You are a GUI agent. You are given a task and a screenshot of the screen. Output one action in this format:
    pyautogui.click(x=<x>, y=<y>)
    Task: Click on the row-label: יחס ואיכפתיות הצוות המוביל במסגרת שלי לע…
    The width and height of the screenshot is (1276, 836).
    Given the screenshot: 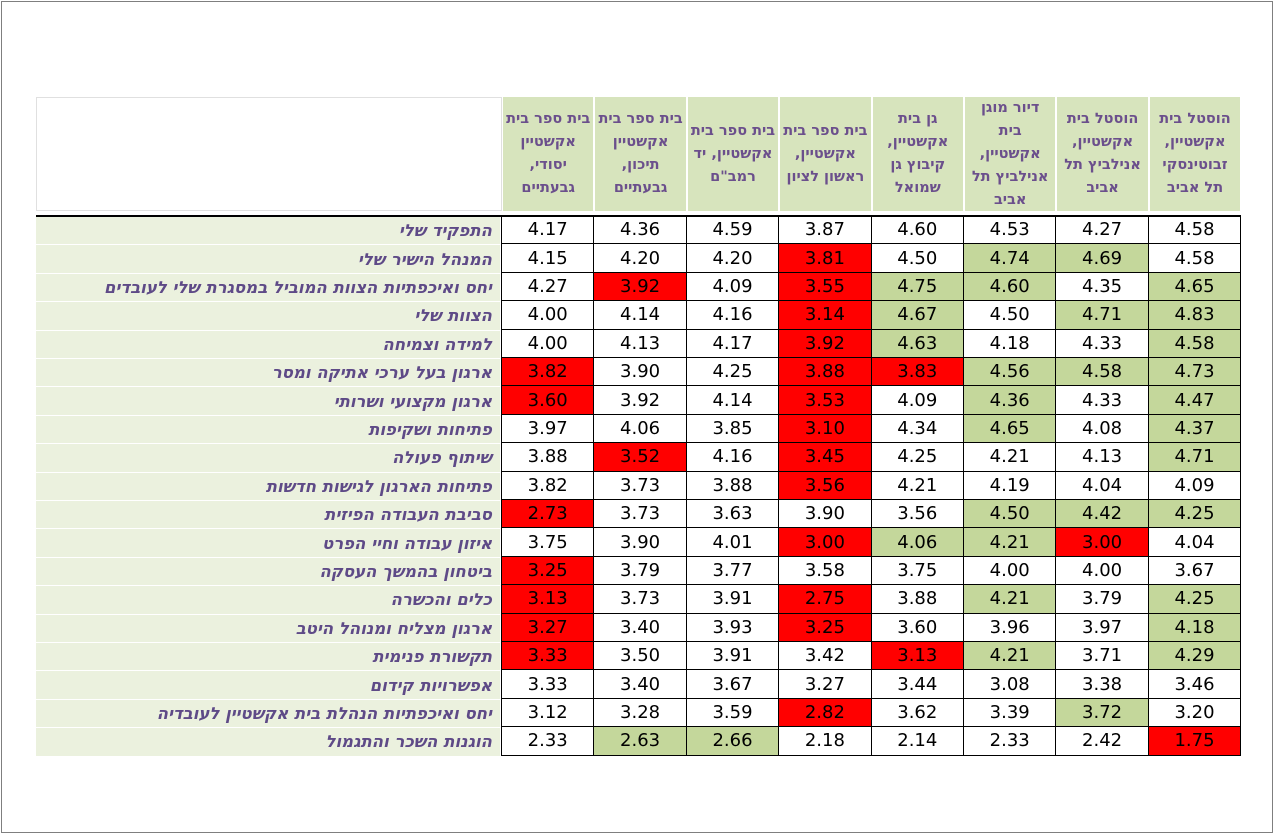 What is the action you would take?
    pyautogui.click(x=268, y=287)
    